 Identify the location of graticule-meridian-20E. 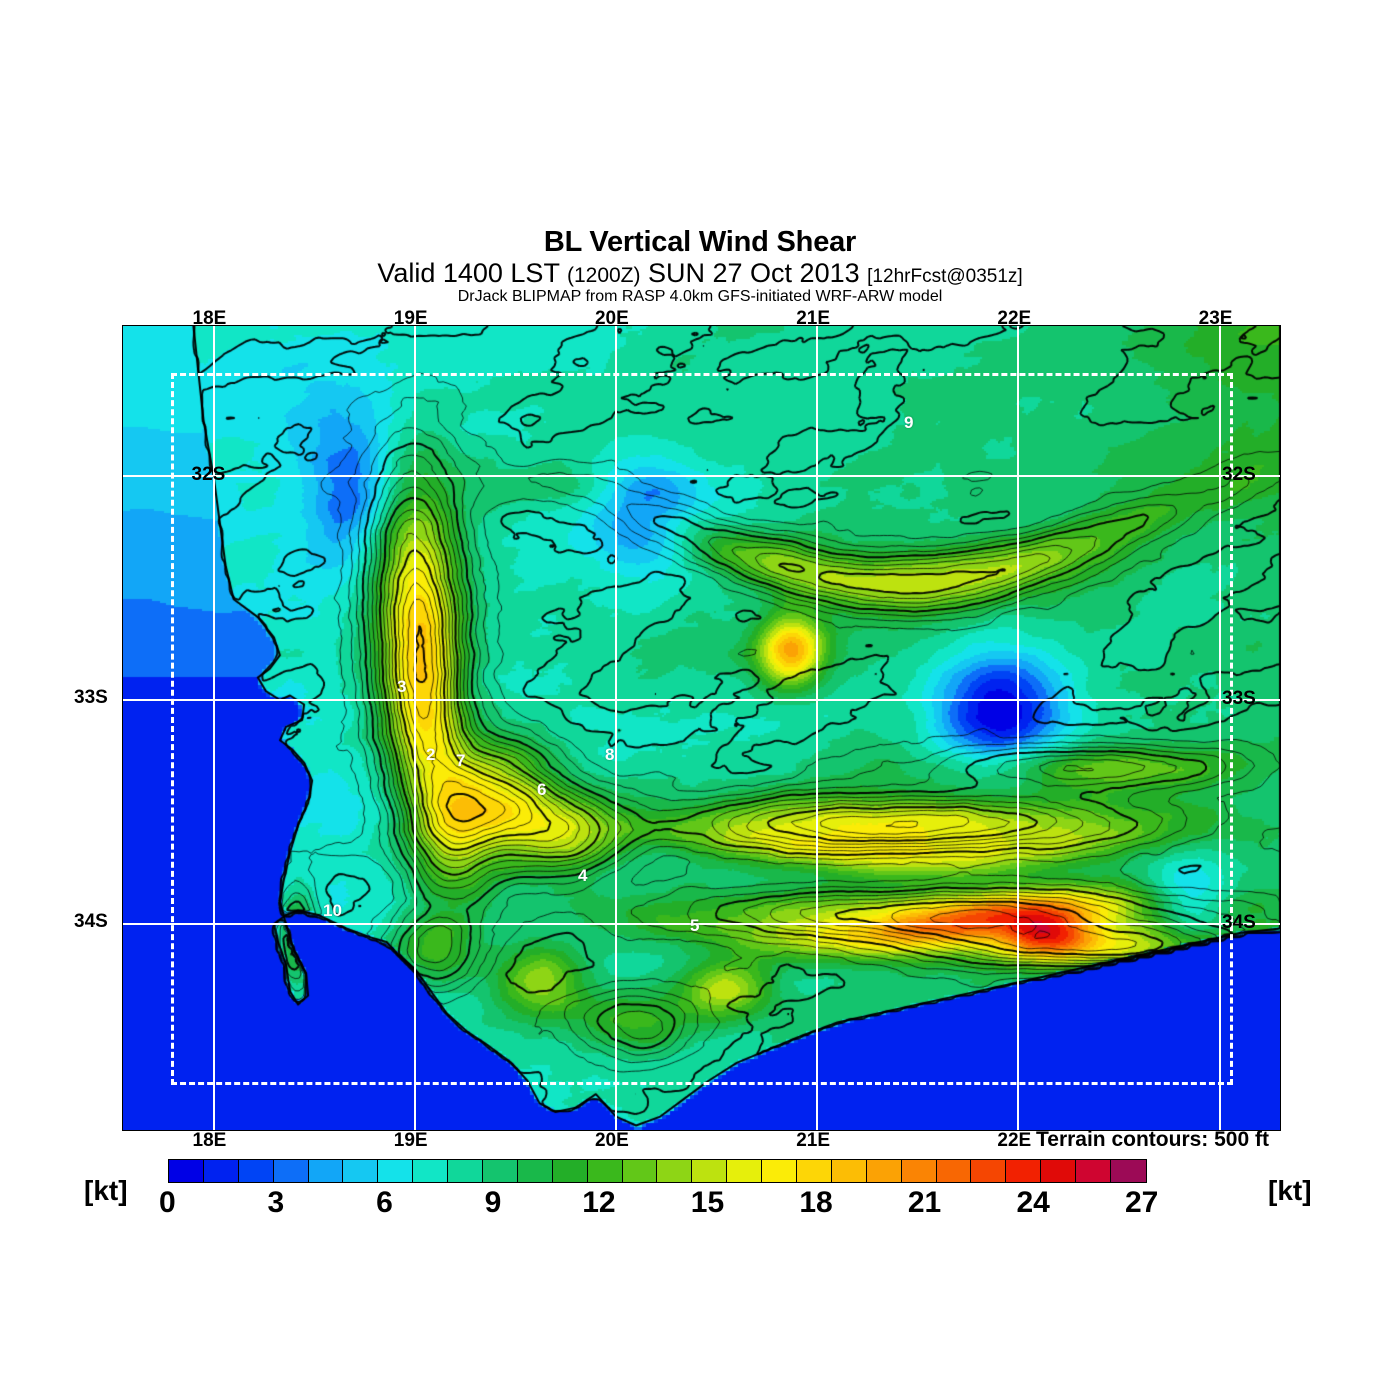
(615, 728).